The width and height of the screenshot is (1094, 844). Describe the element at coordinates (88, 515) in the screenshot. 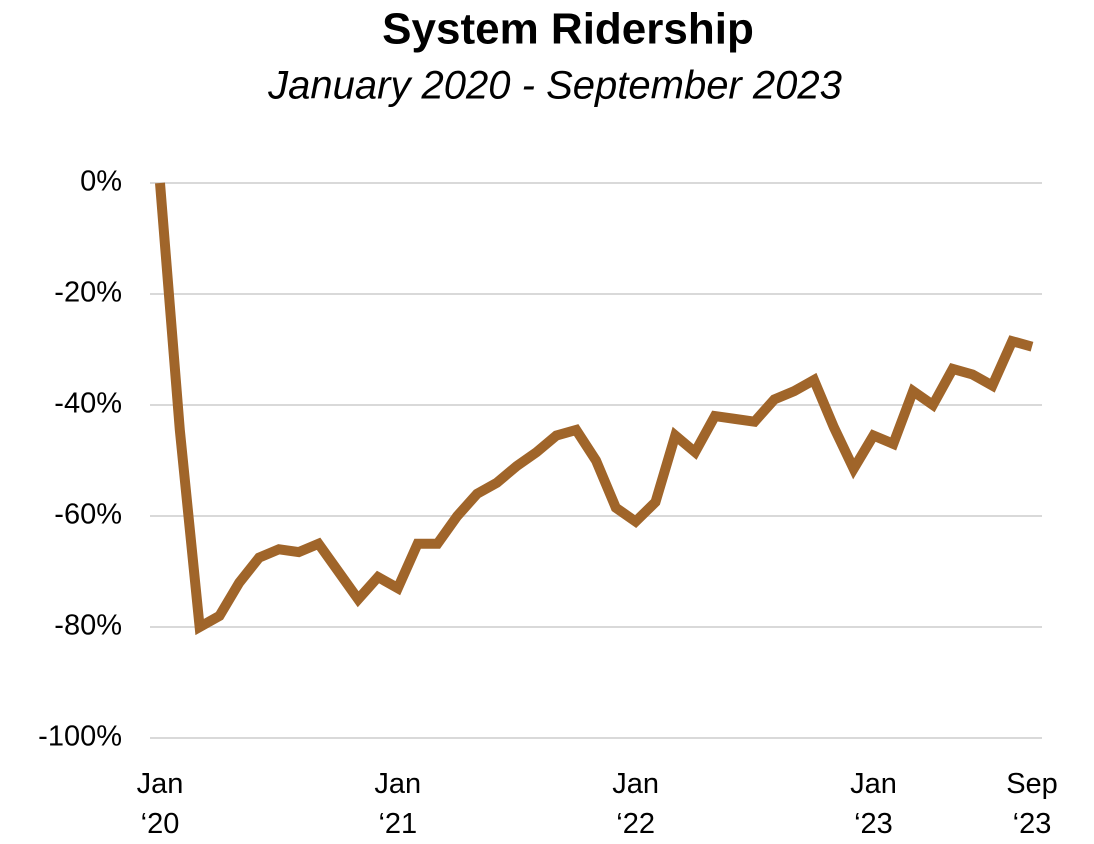

I see `y-tick-label: -60%` at that location.